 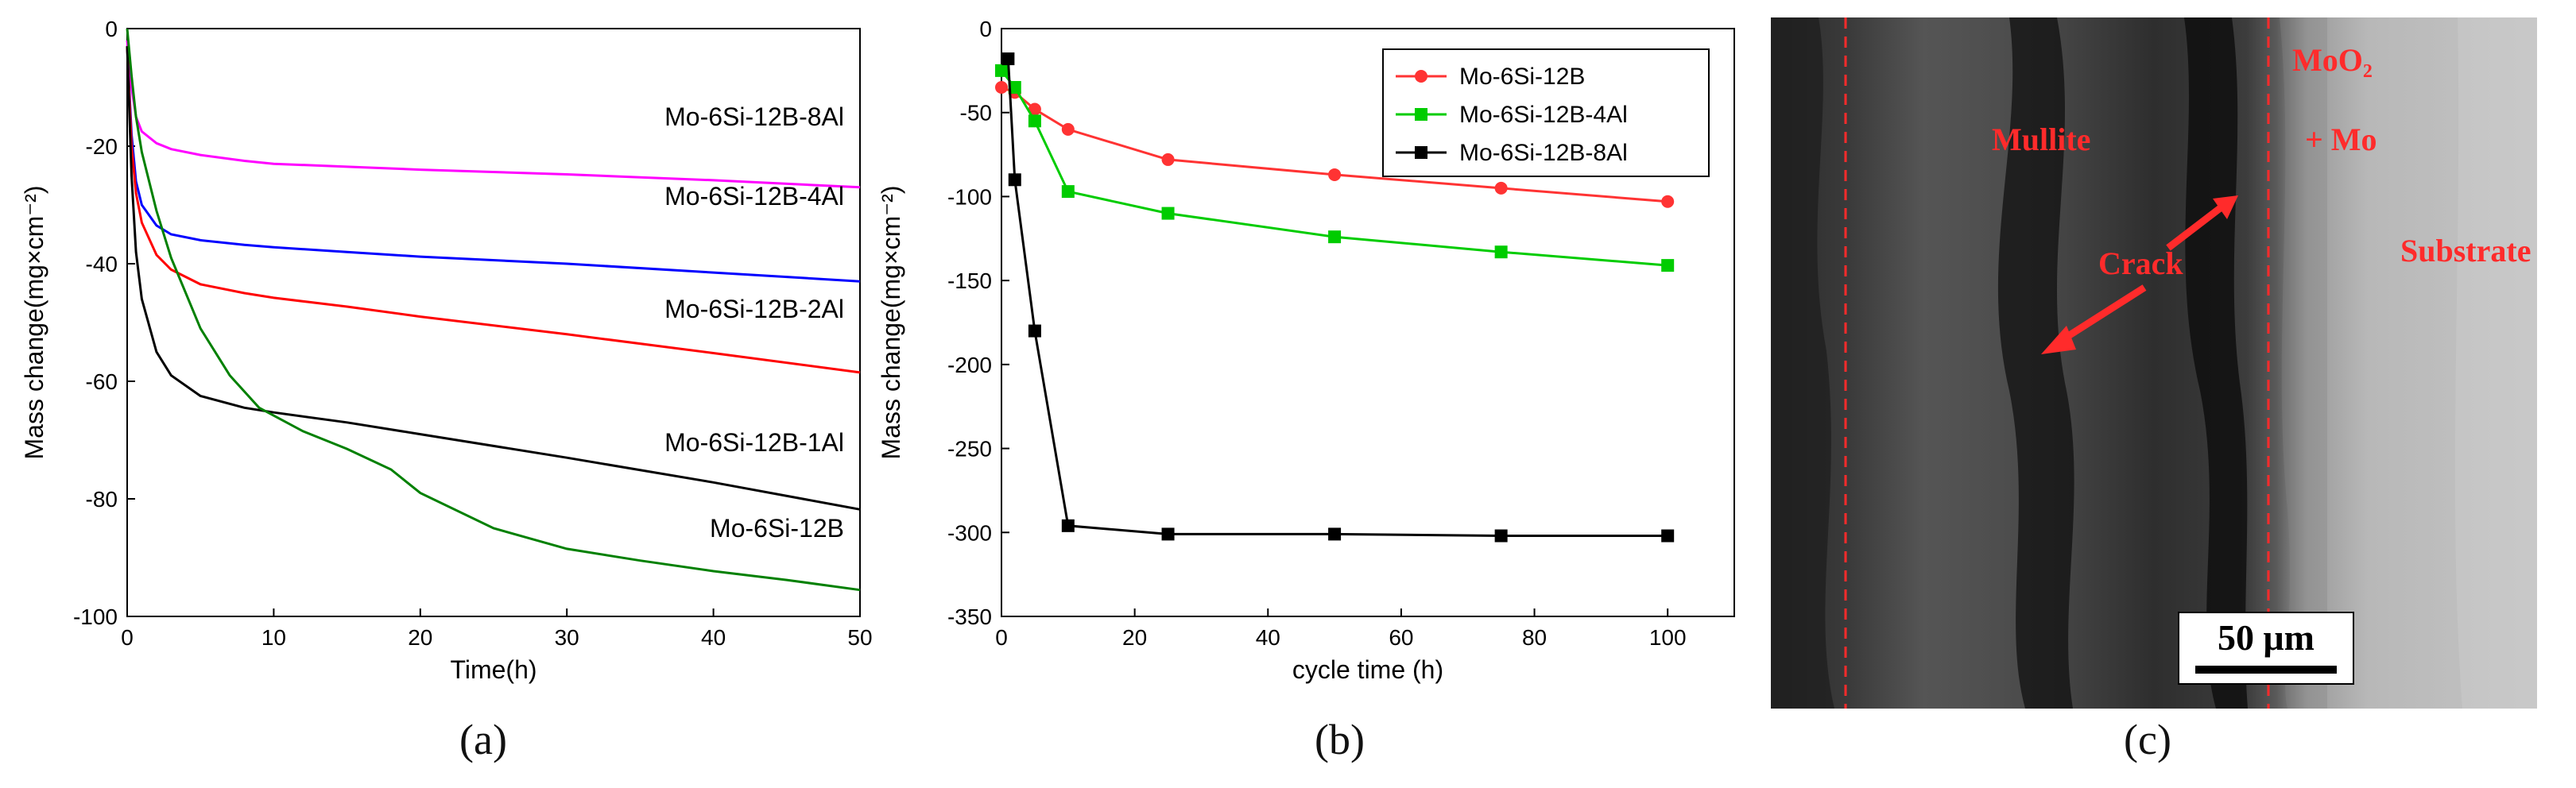 I want to click on legend-label: Mo-6Si-12B, so click(x=1522, y=77).